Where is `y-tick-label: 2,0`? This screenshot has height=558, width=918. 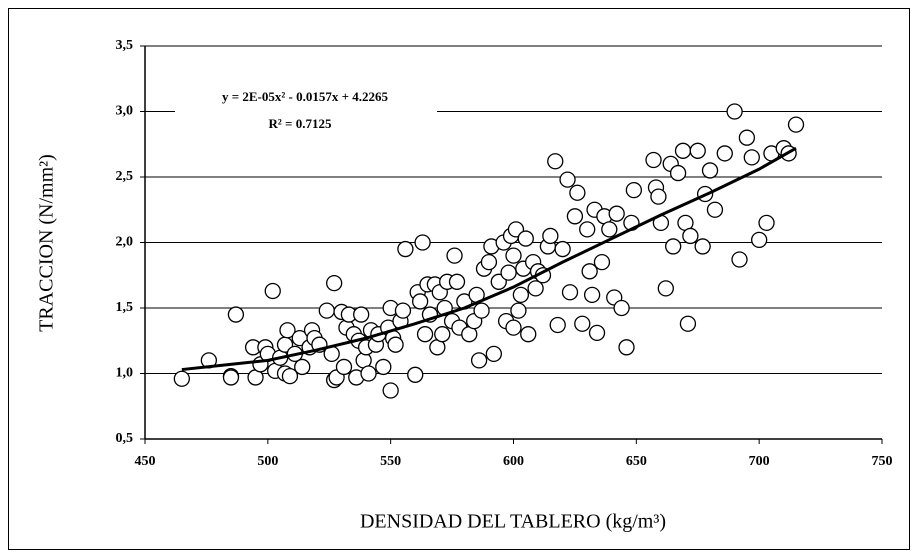
y-tick-label: 2,0 is located at coordinates (125, 242).